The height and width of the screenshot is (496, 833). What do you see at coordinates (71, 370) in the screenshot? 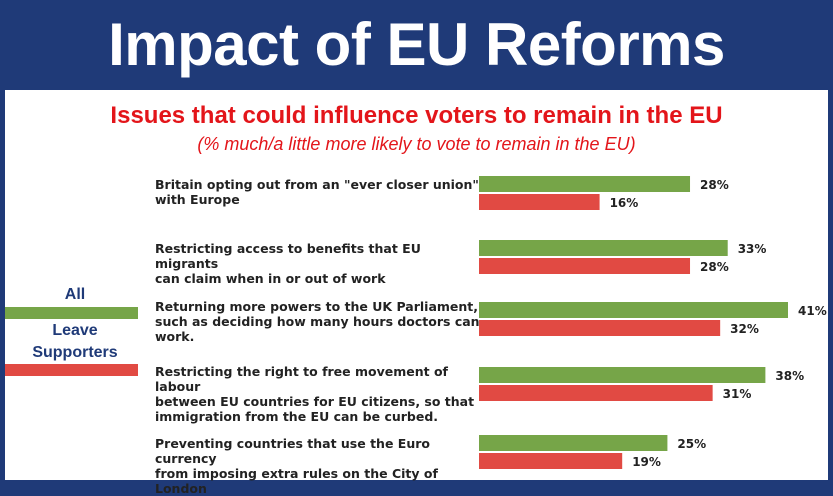
I see `legend-leave-swatch` at bounding box center [71, 370].